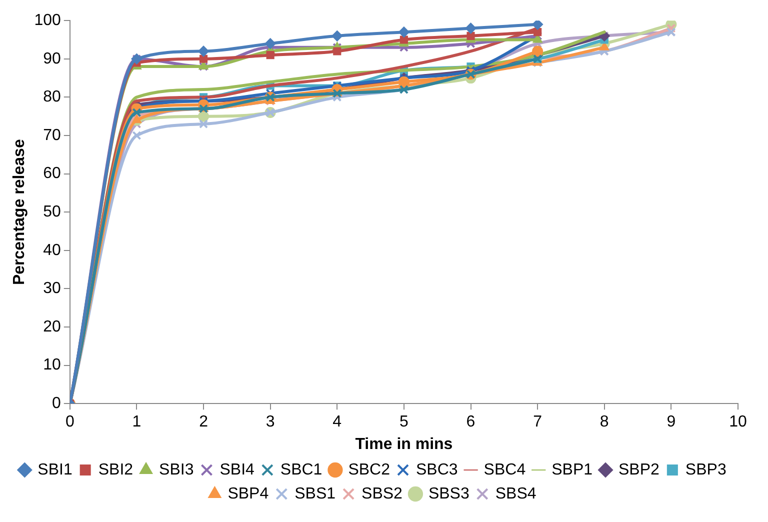  Describe the element at coordinates (315, 493) in the screenshot. I see `legend-label: SBS1` at that location.